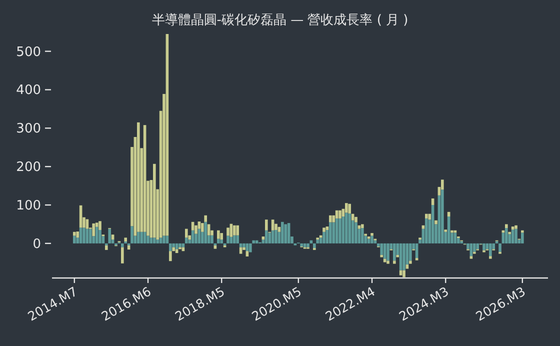 This screenshot has height=346, width=560. I want to click on y-tick-label: 0, so click(36, 244).